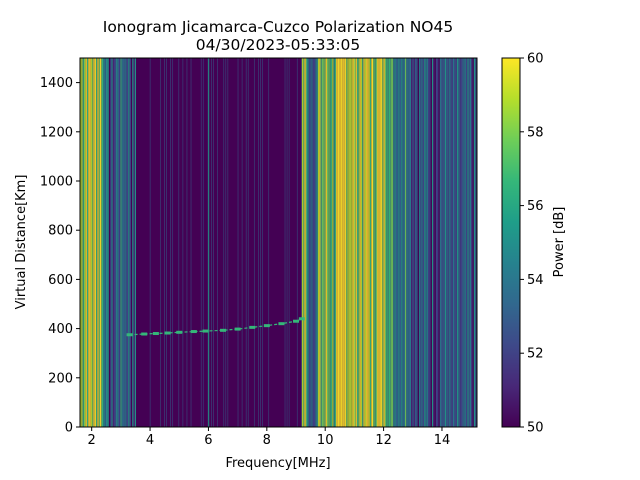  Describe the element at coordinates (535, 354) in the screenshot. I see `colorbar-tick-label: 52` at that location.